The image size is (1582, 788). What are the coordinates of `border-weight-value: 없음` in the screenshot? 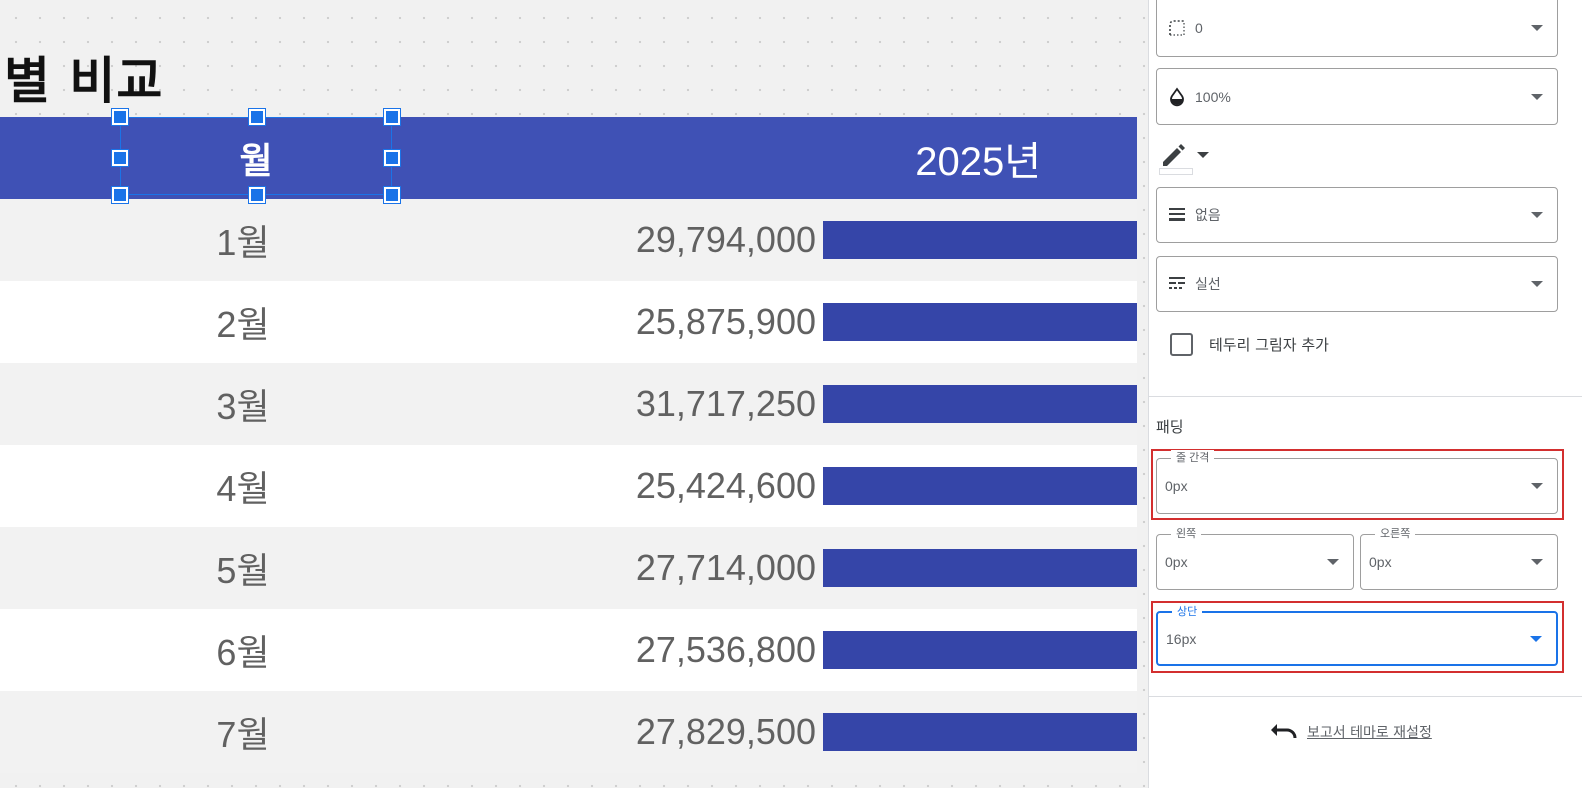 It's located at (1208, 215).